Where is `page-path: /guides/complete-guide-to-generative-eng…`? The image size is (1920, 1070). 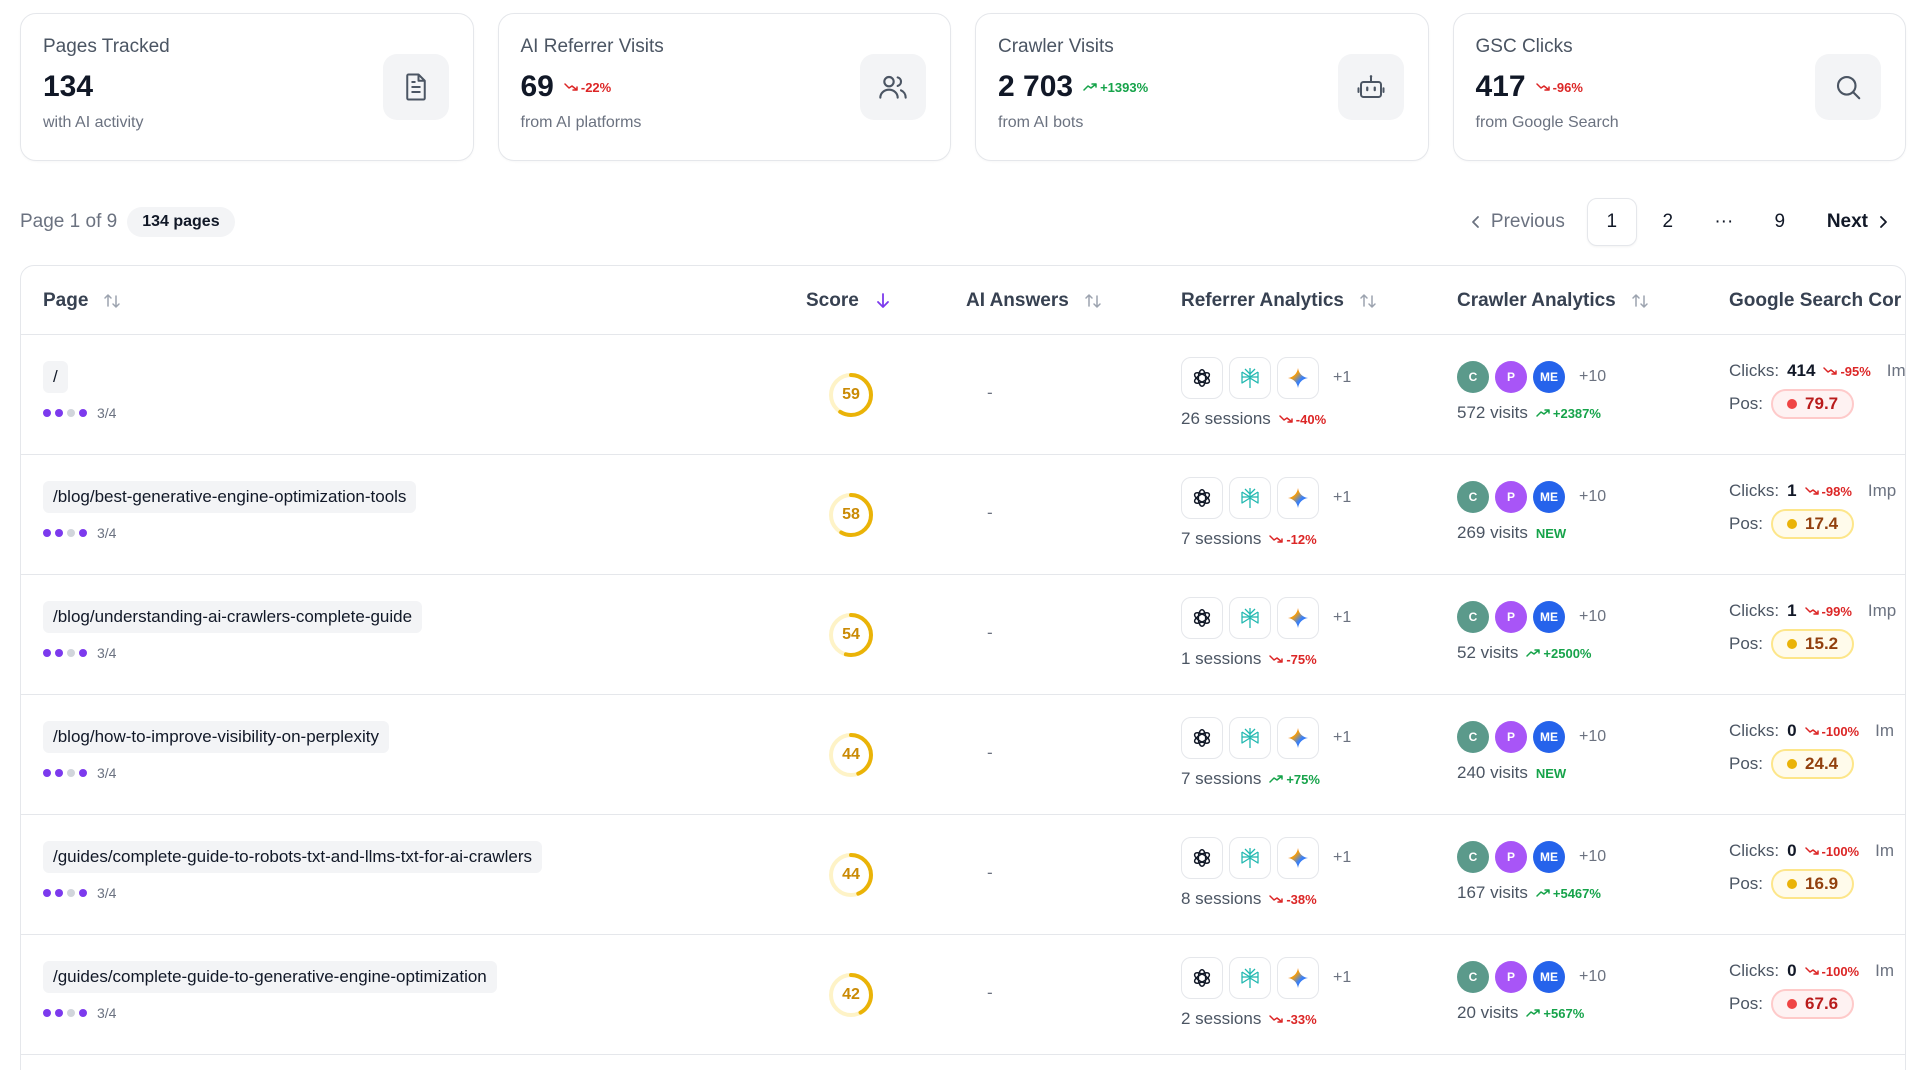 page-path: /guides/complete-guide-to-generative-eng… is located at coordinates (270, 977).